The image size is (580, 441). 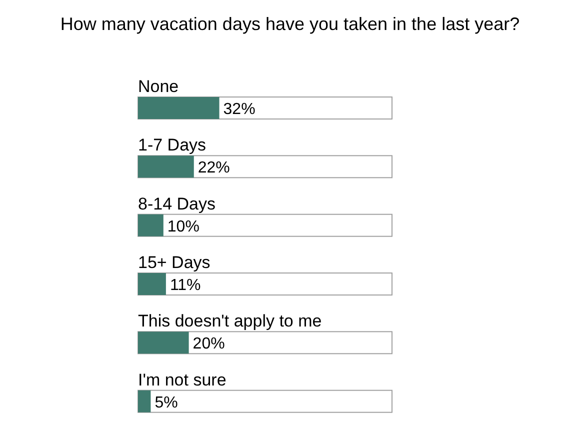 What do you see at coordinates (214, 168) in the screenshot?
I see `data-label: 22%` at bounding box center [214, 168].